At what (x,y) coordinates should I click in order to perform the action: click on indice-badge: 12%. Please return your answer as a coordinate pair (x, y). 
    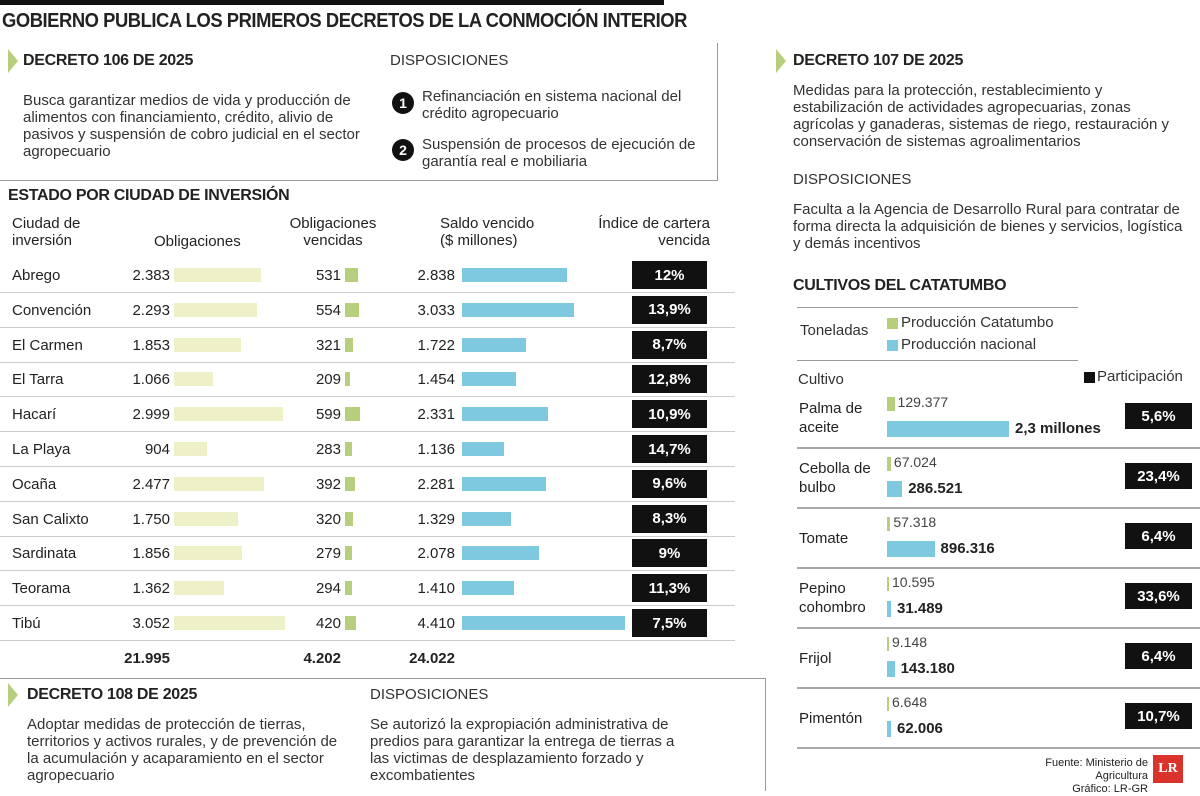
    Looking at the image, I should click on (669, 275).